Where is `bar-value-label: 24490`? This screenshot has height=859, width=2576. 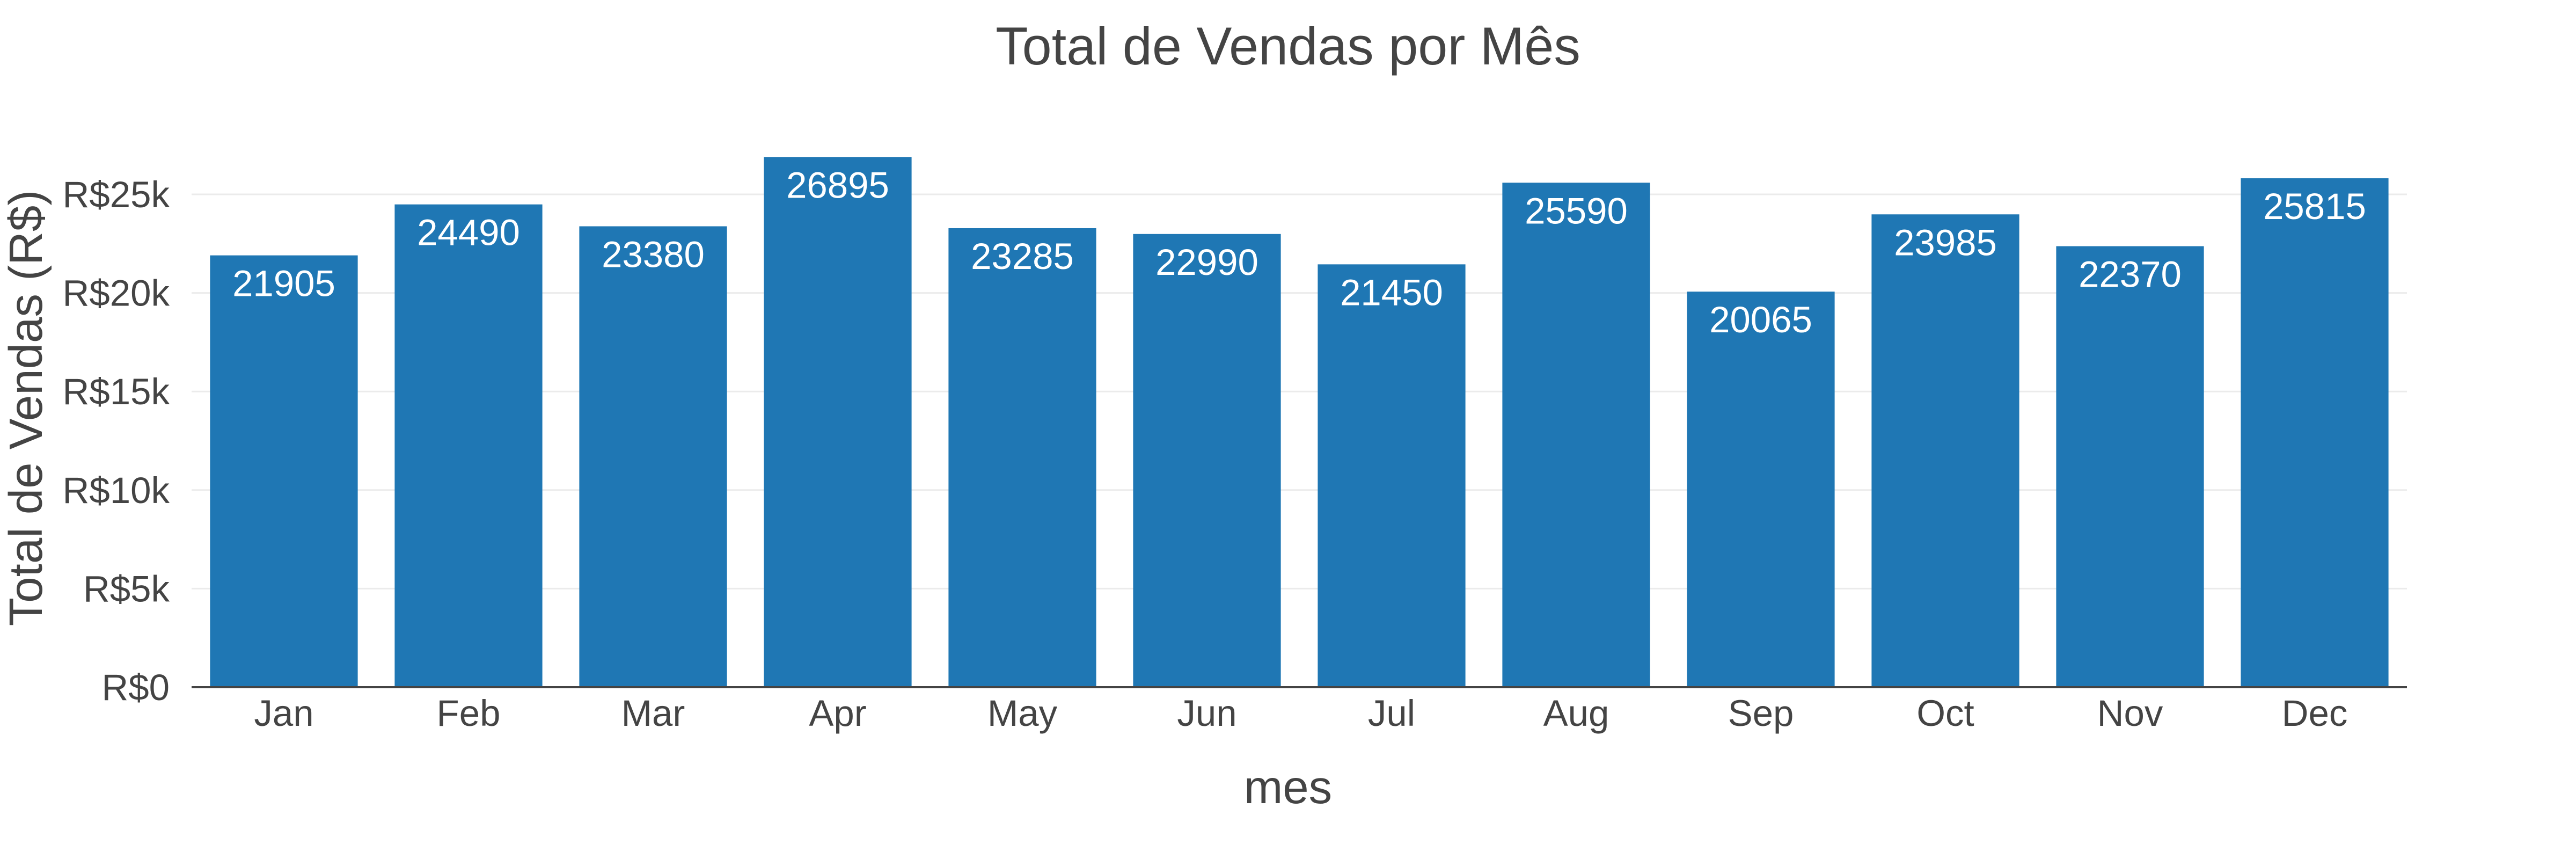 bar-value-label: 24490 is located at coordinates (468, 232).